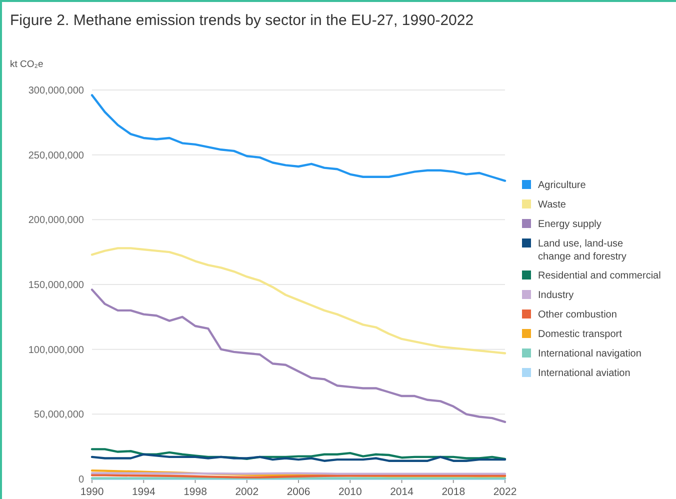  What do you see at coordinates (599, 276) in the screenshot?
I see `legend-label: Residential and commercial` at bounding box center [599, 276].